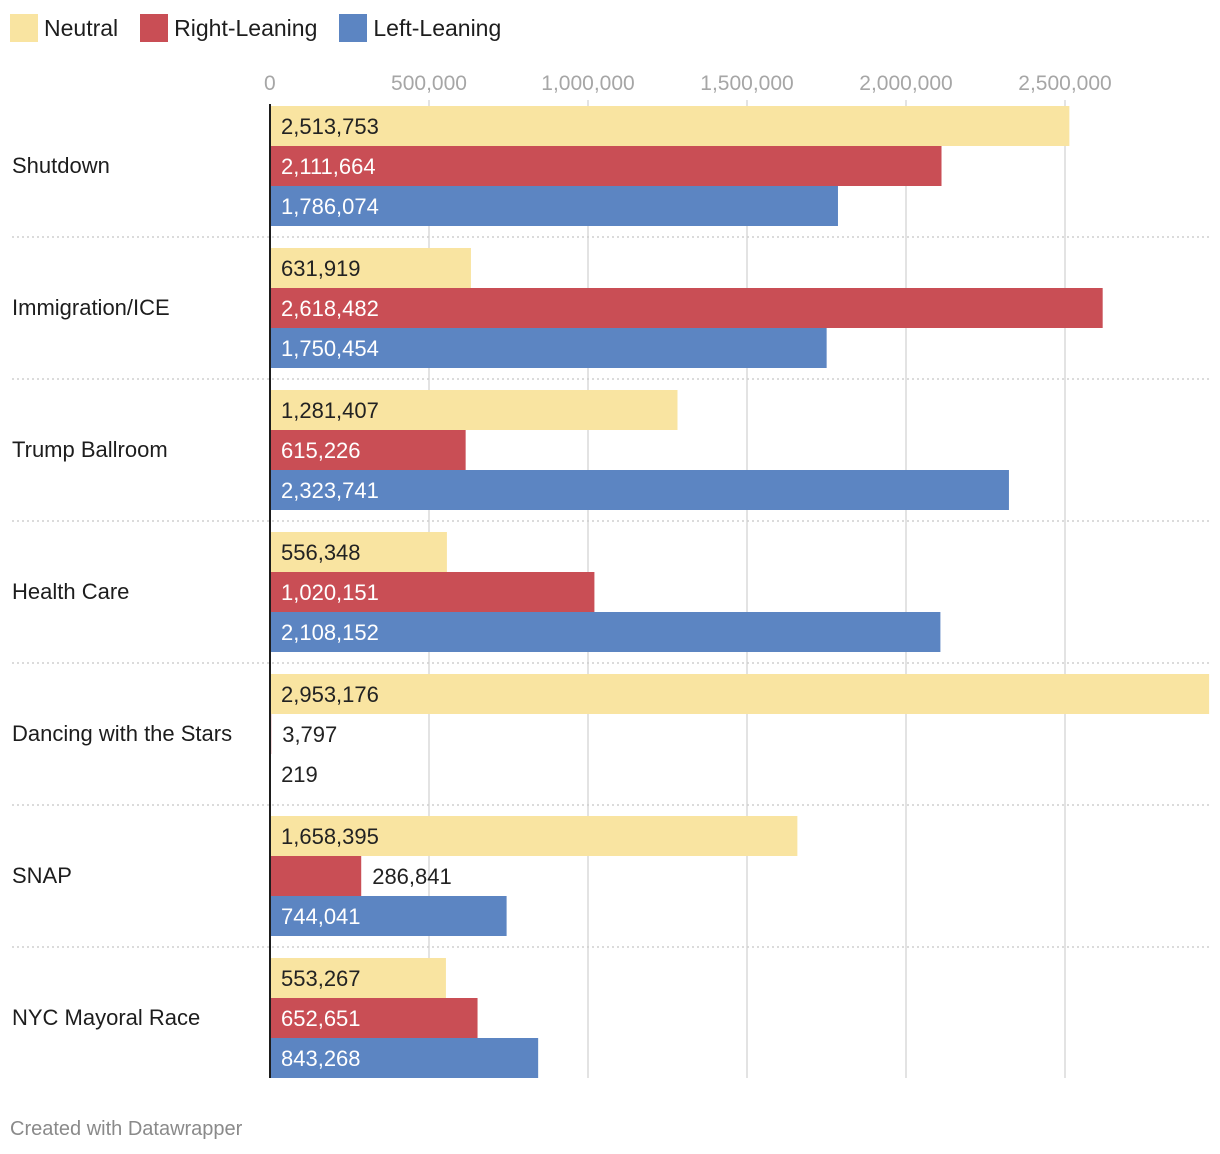  I want to click on legend-item-left-leaning: Left-Leaning, so click(420, 28).